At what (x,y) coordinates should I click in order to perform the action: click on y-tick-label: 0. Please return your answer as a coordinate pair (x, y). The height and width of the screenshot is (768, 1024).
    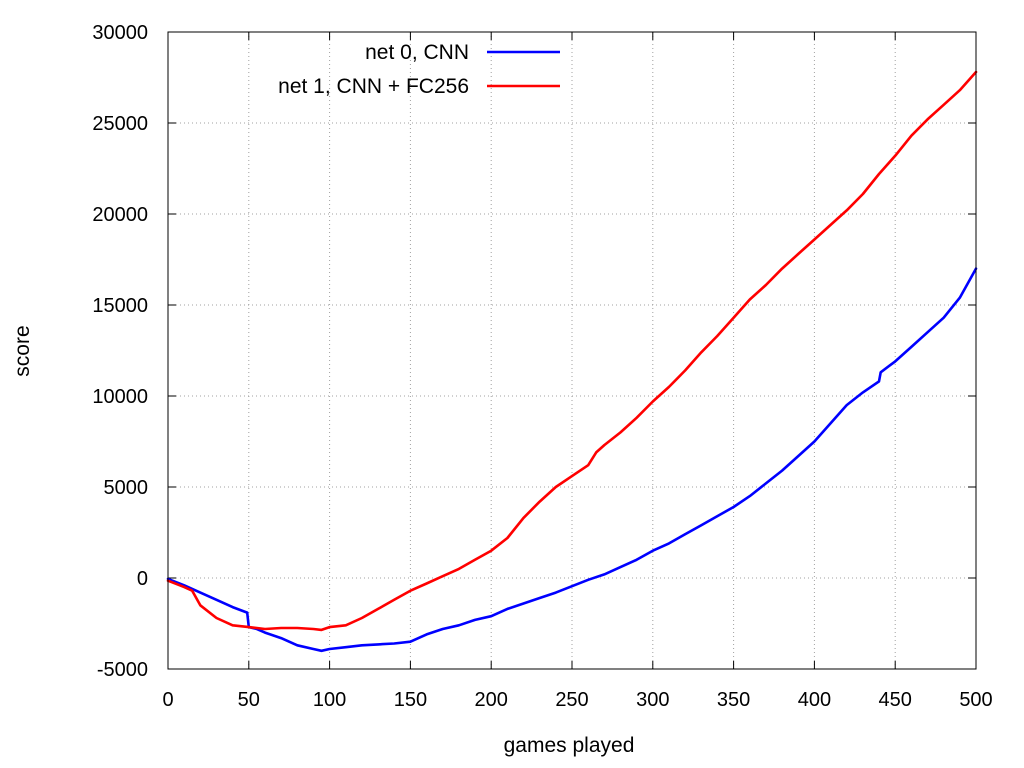
    Looking at the image, I should click on (142, 579).